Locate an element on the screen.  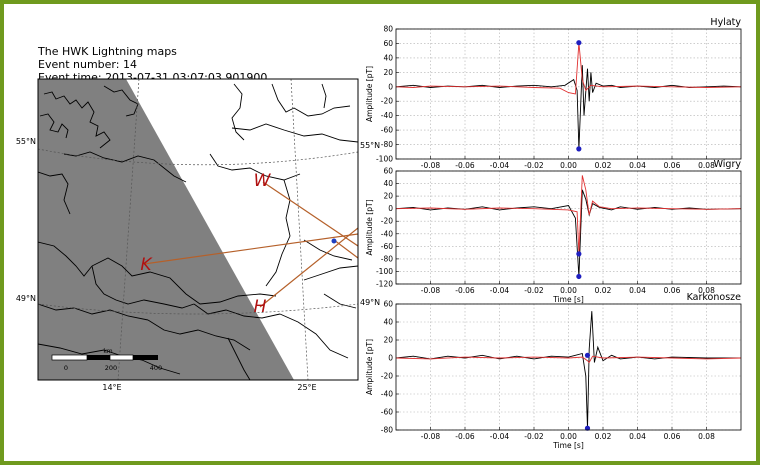
scalebar-tick-200: 200 is located at coordinates (111, 368).